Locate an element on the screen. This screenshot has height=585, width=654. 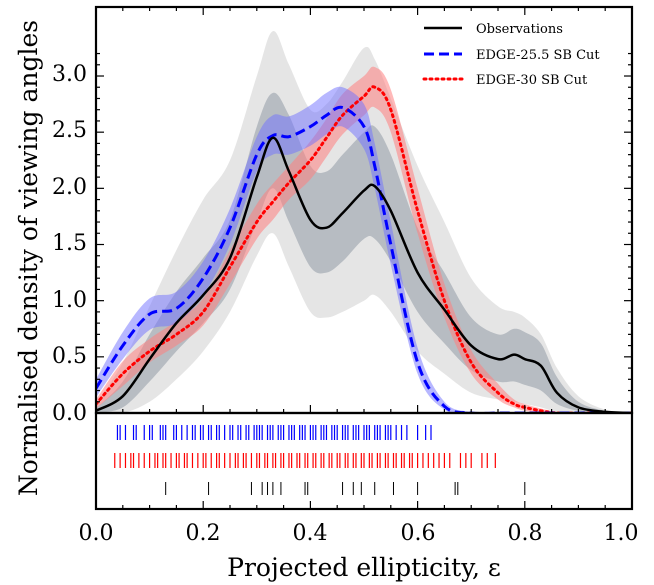
y-tick-label: 3.0 is located at coordinates (69, 74).